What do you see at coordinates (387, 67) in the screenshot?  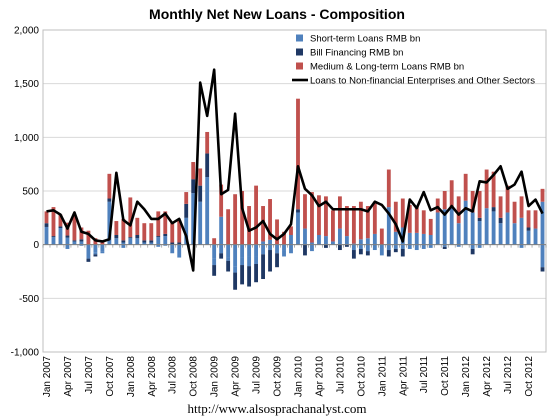 I see `legend-label-2: Medium & Long-term Loans RMB bn` at bounding box center [387, 67].